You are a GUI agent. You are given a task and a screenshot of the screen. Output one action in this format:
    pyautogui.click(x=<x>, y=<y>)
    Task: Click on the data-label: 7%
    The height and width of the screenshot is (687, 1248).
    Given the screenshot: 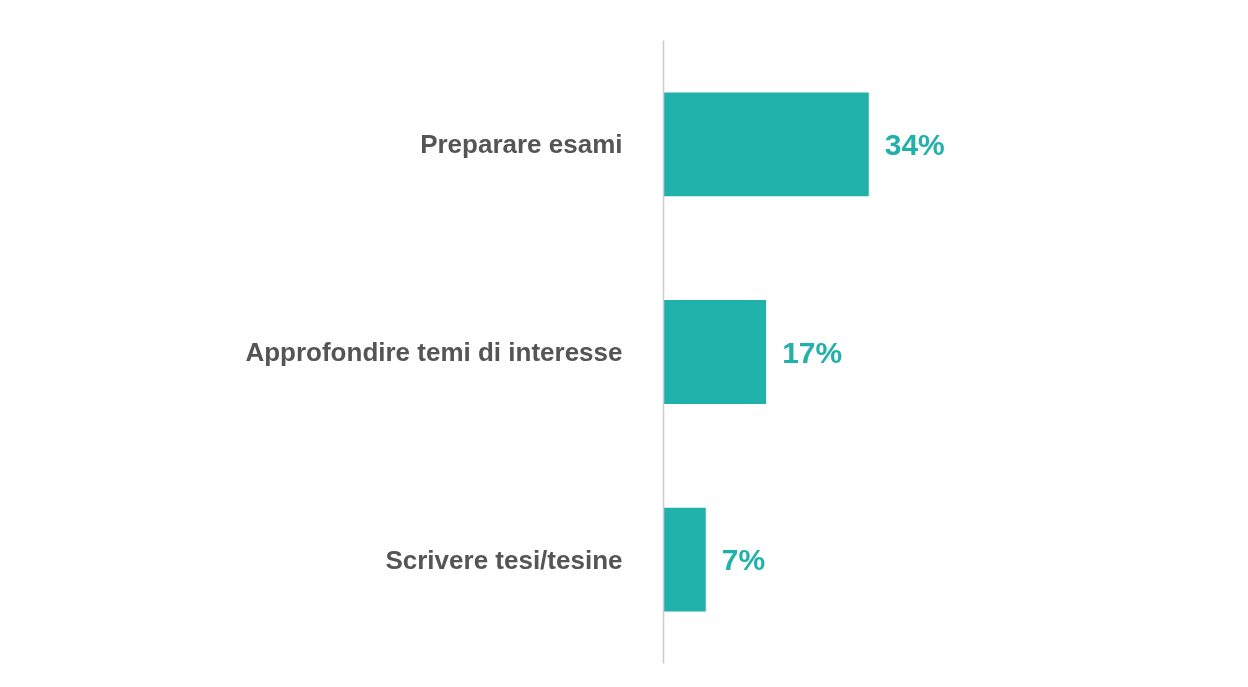 What is the action you would take?
    pyautogui.click(x=743, y=560)
    